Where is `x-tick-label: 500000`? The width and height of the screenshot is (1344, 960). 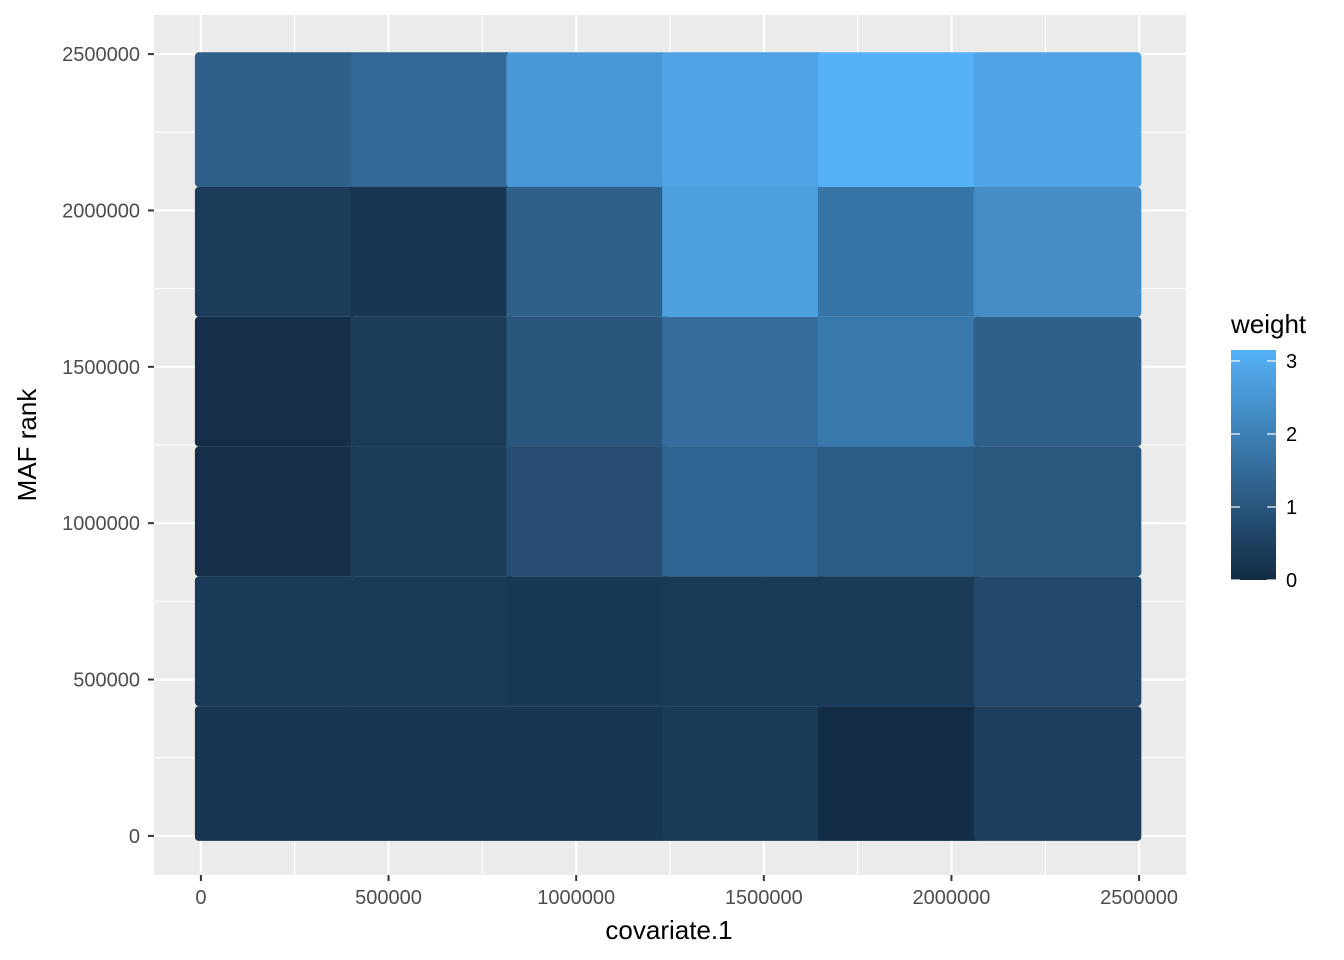 x-tick-label: 500000 is located at coordinates (388, 898).